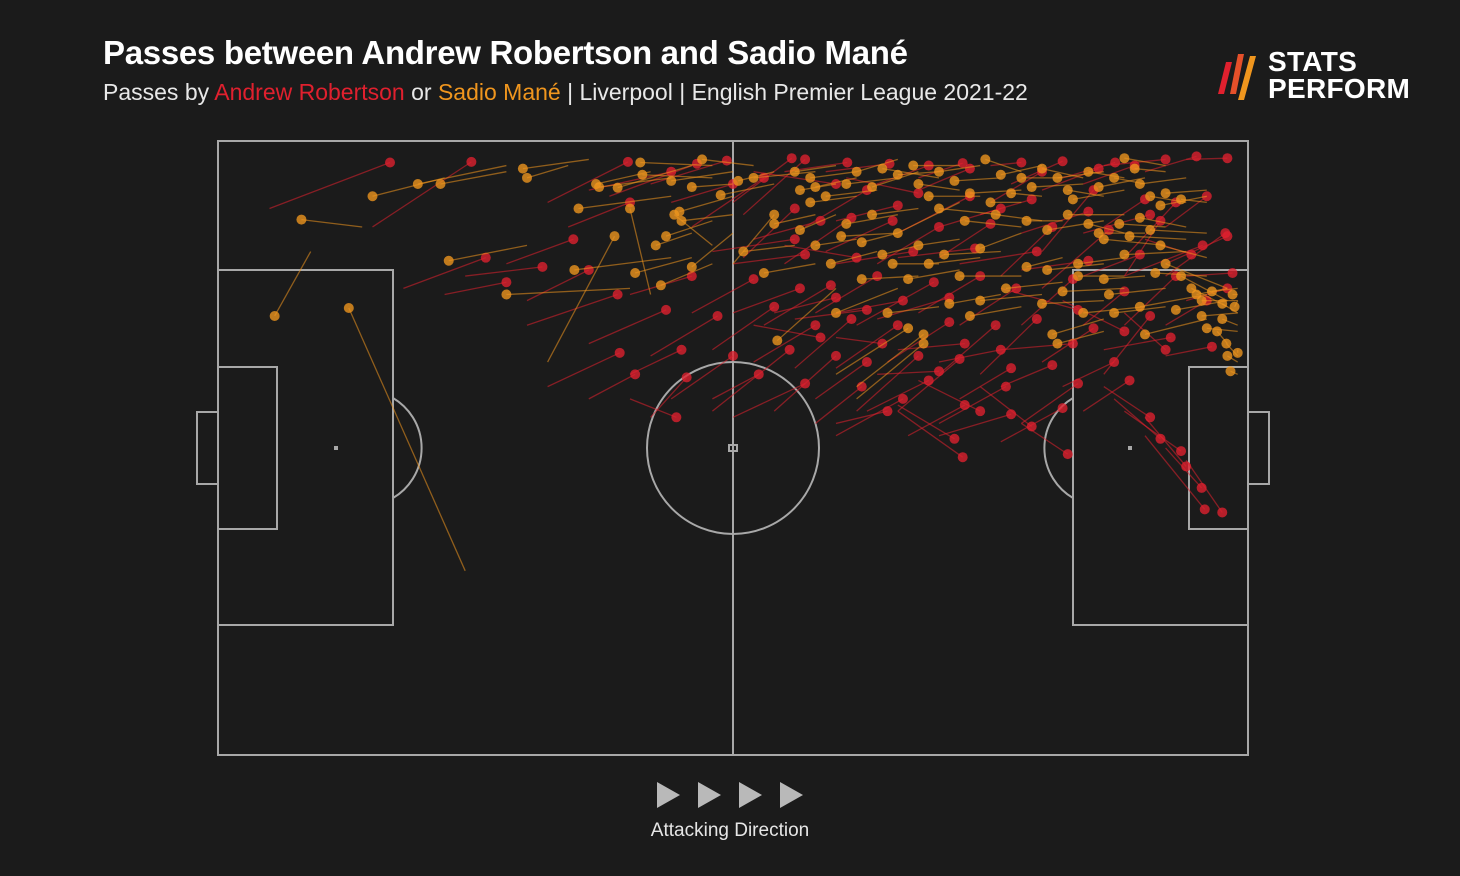 The width and height of the screenshot is (1460, 876). I want to click on left-six-yard-box, so click(247, 448).